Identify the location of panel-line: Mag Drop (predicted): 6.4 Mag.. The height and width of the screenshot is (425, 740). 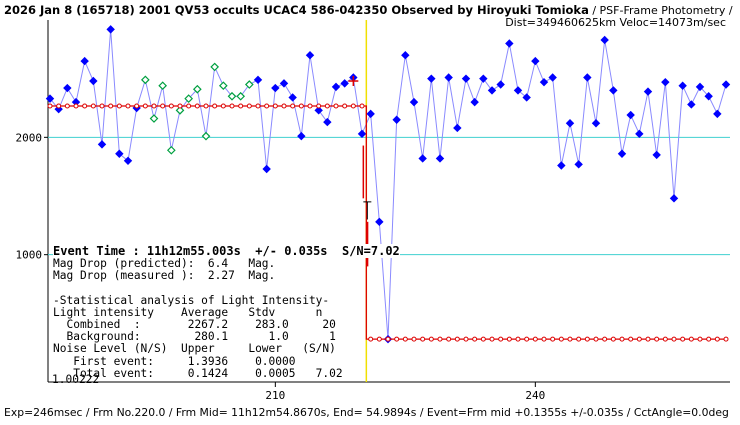
(164, 264).